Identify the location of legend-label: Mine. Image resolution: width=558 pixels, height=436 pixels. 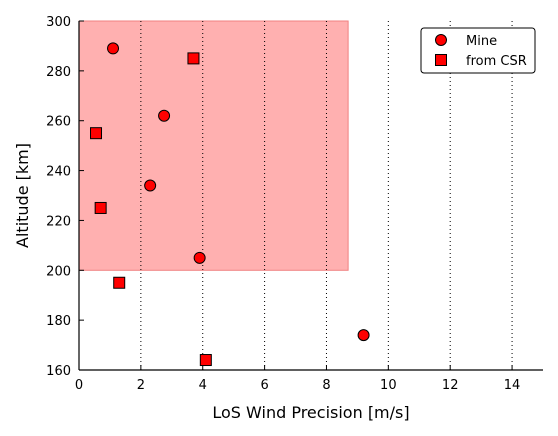
(481, 41).